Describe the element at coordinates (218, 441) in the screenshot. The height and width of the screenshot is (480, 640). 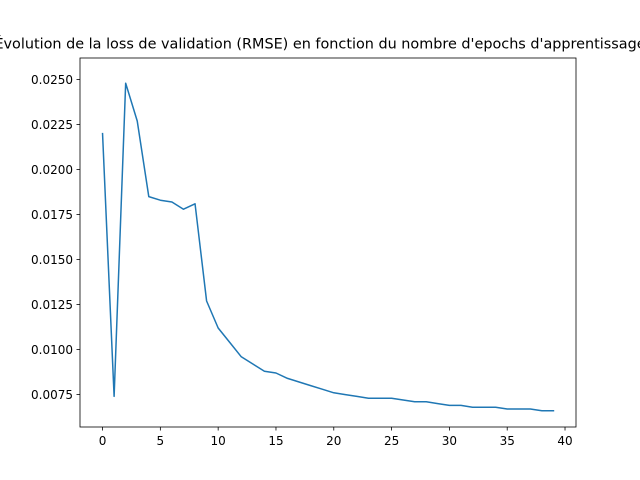
I see `x-tick-label: 10` at that location.